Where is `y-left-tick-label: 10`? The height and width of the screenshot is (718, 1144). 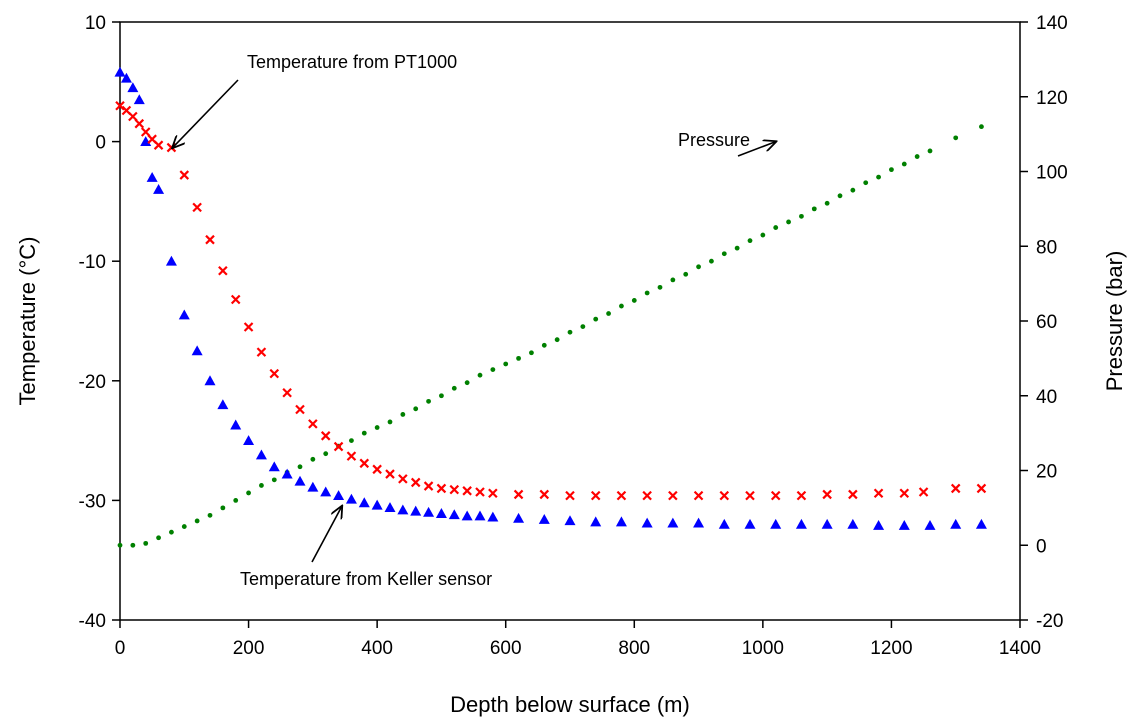 y-left-tick-label: 10 is located at coordinates (95, 23).